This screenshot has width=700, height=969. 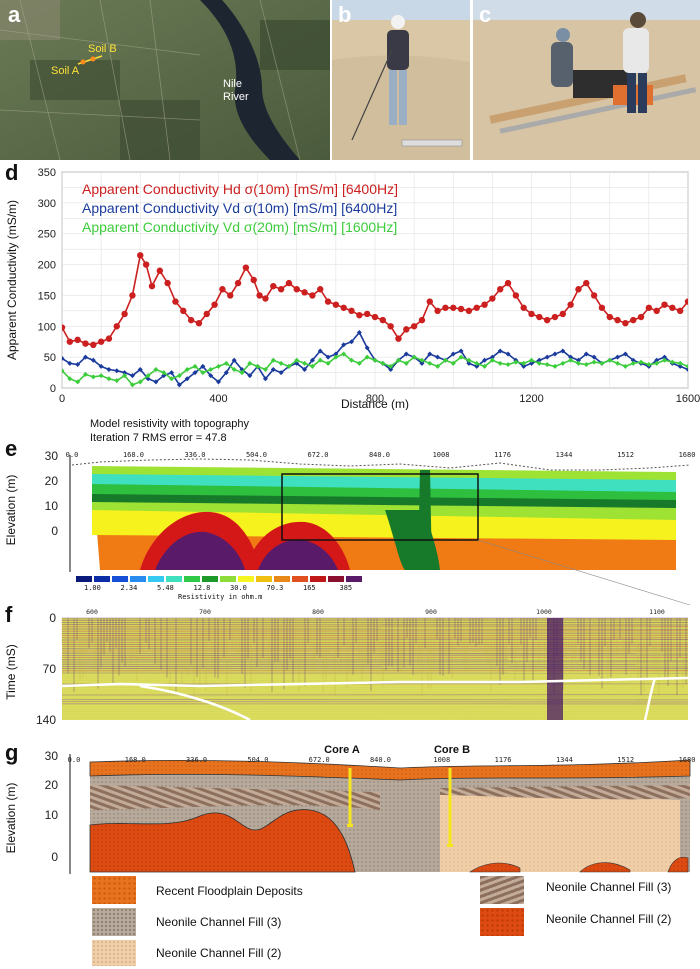 I want to click on nile-label-line2: River, so click(x=236, y=97).